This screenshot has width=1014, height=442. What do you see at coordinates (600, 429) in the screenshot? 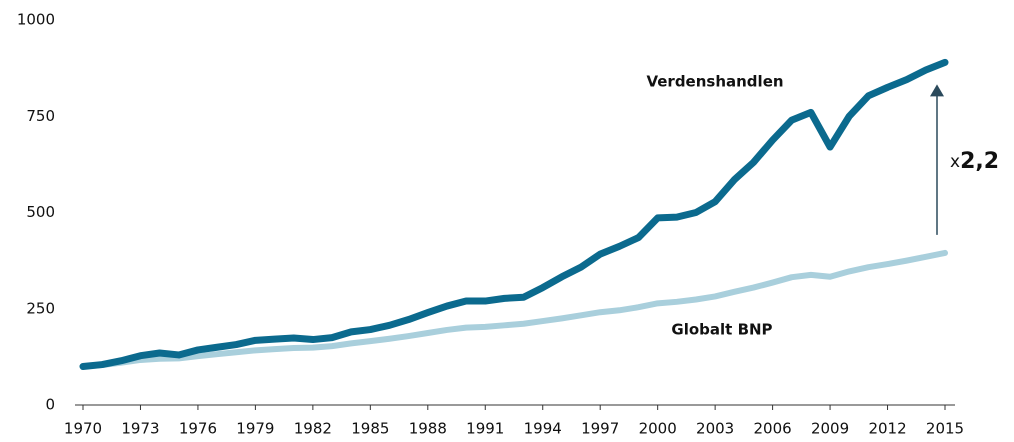
I see `x-tick-label: 1997` at bounding box center [600, 429].